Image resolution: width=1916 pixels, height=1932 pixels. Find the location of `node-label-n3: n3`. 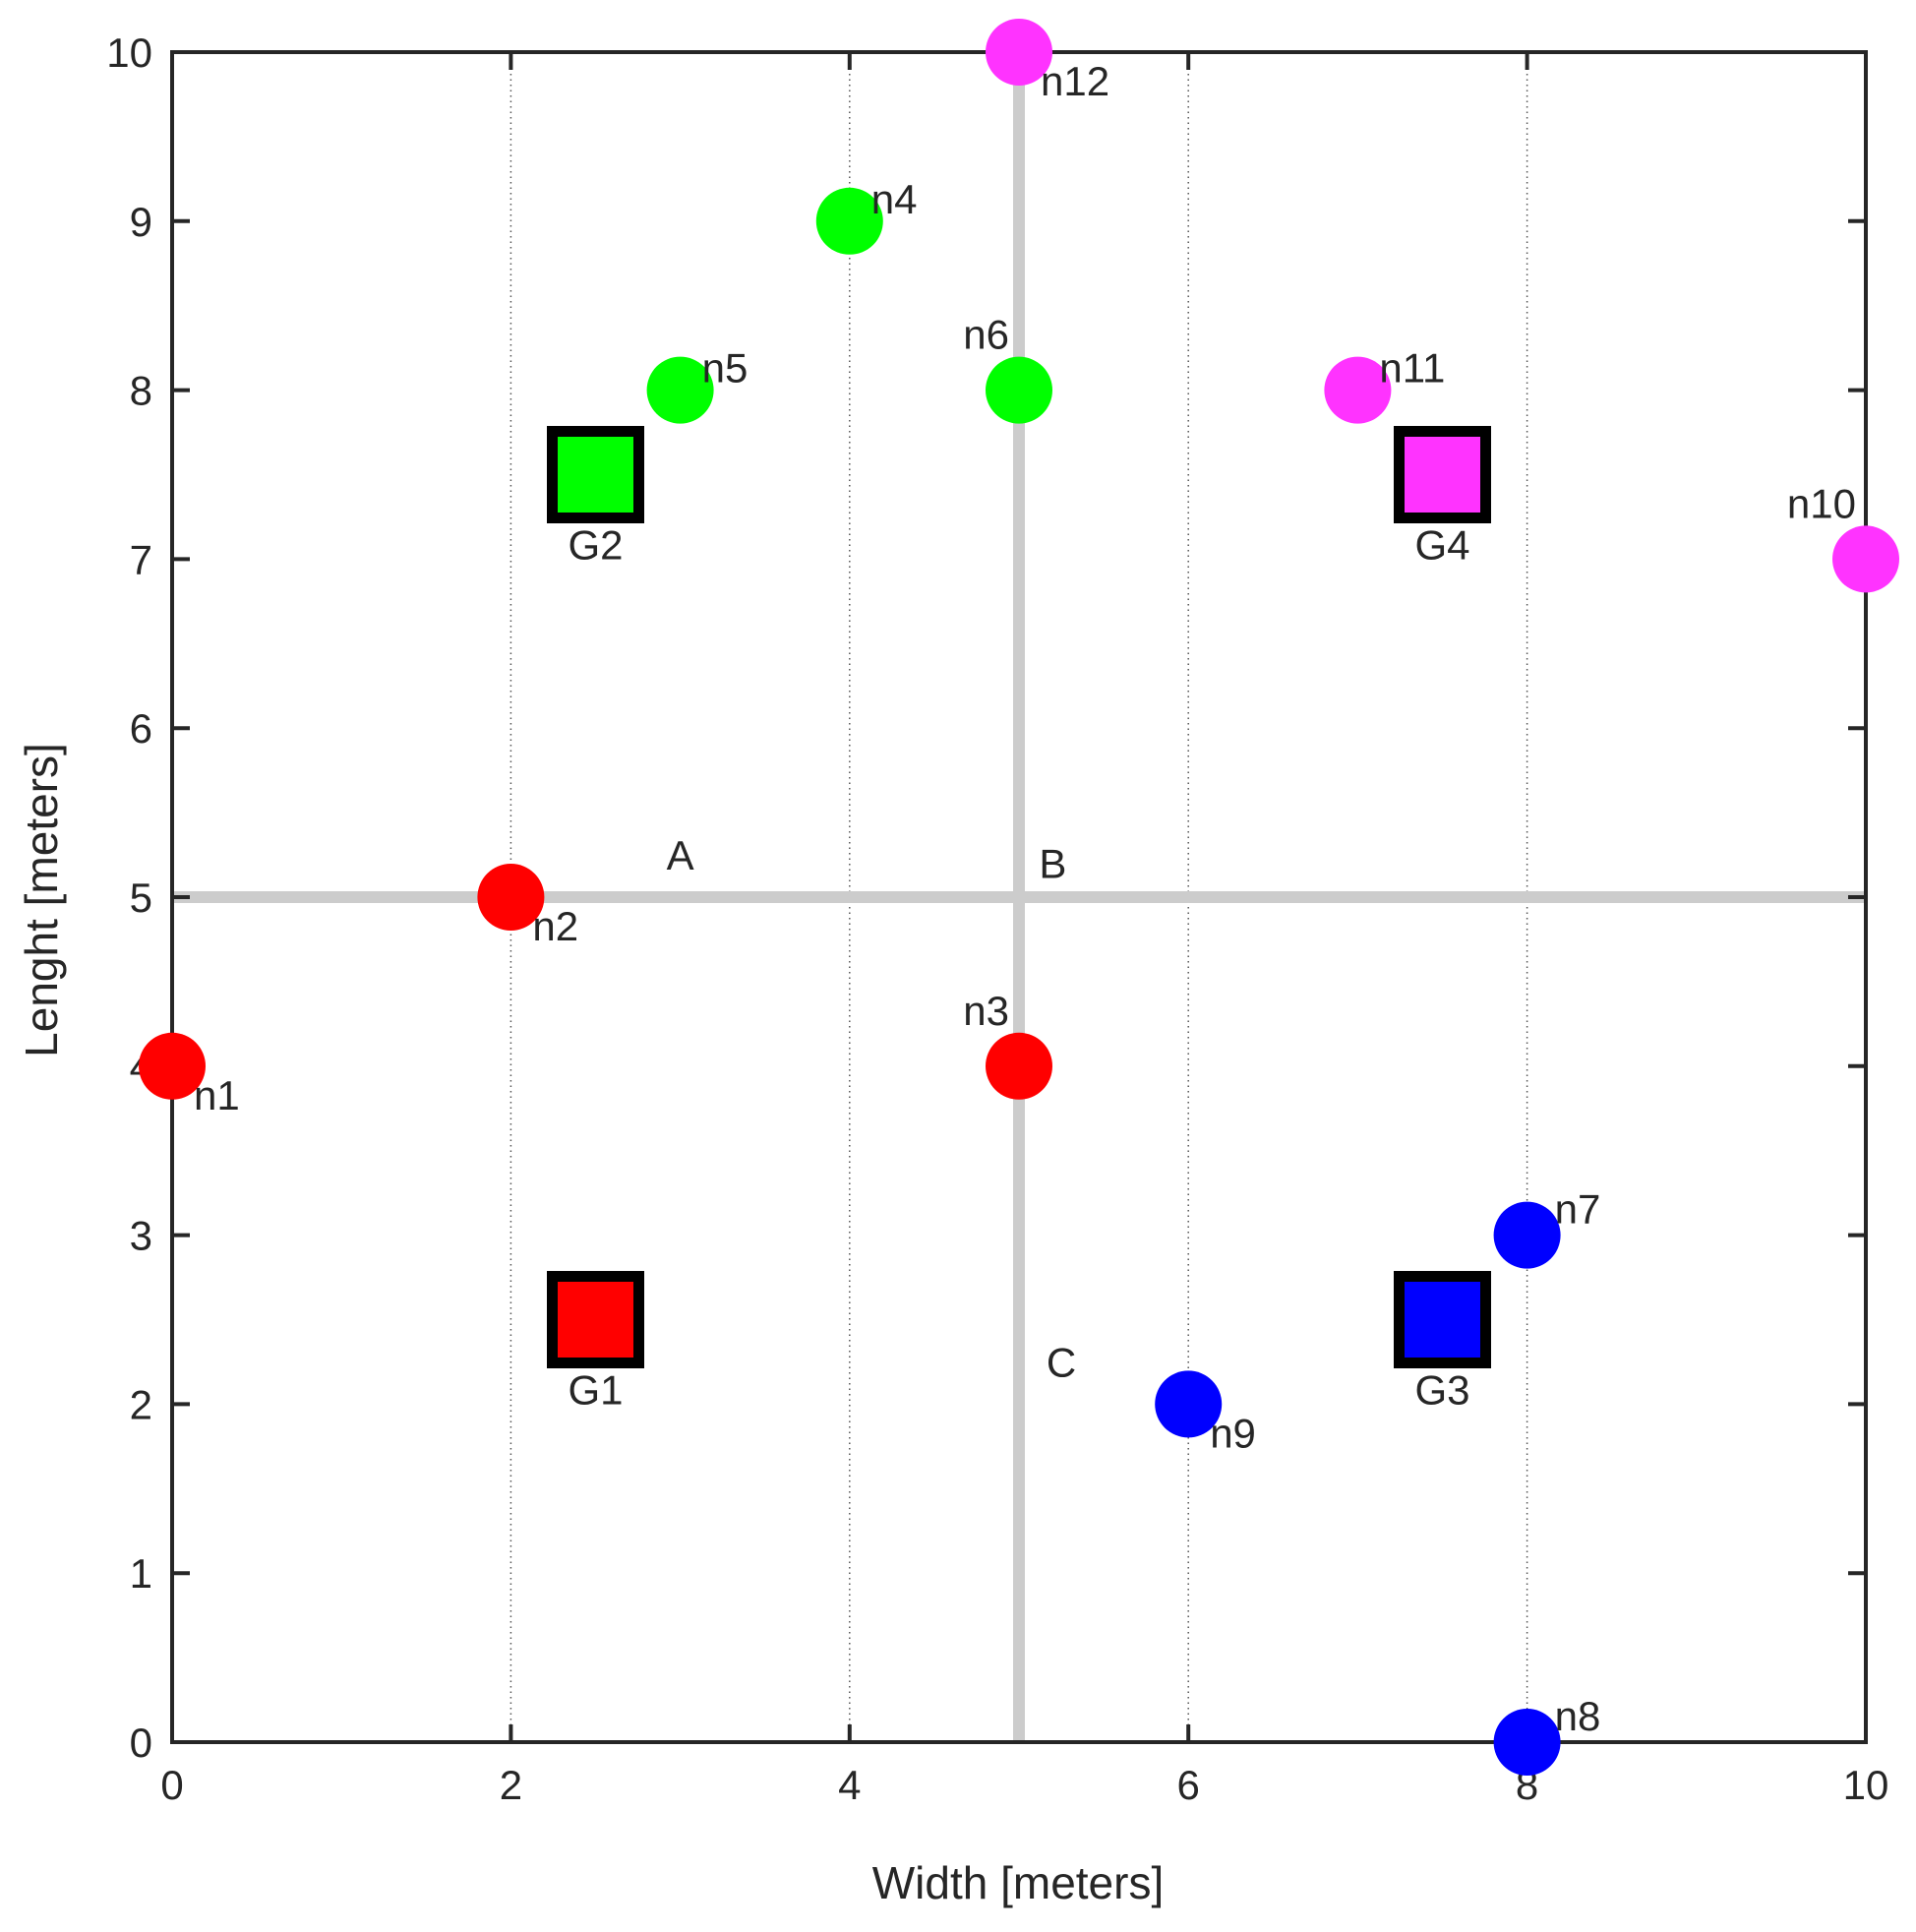

node-label-n3: n3 is located at coordinates (986, 1011).